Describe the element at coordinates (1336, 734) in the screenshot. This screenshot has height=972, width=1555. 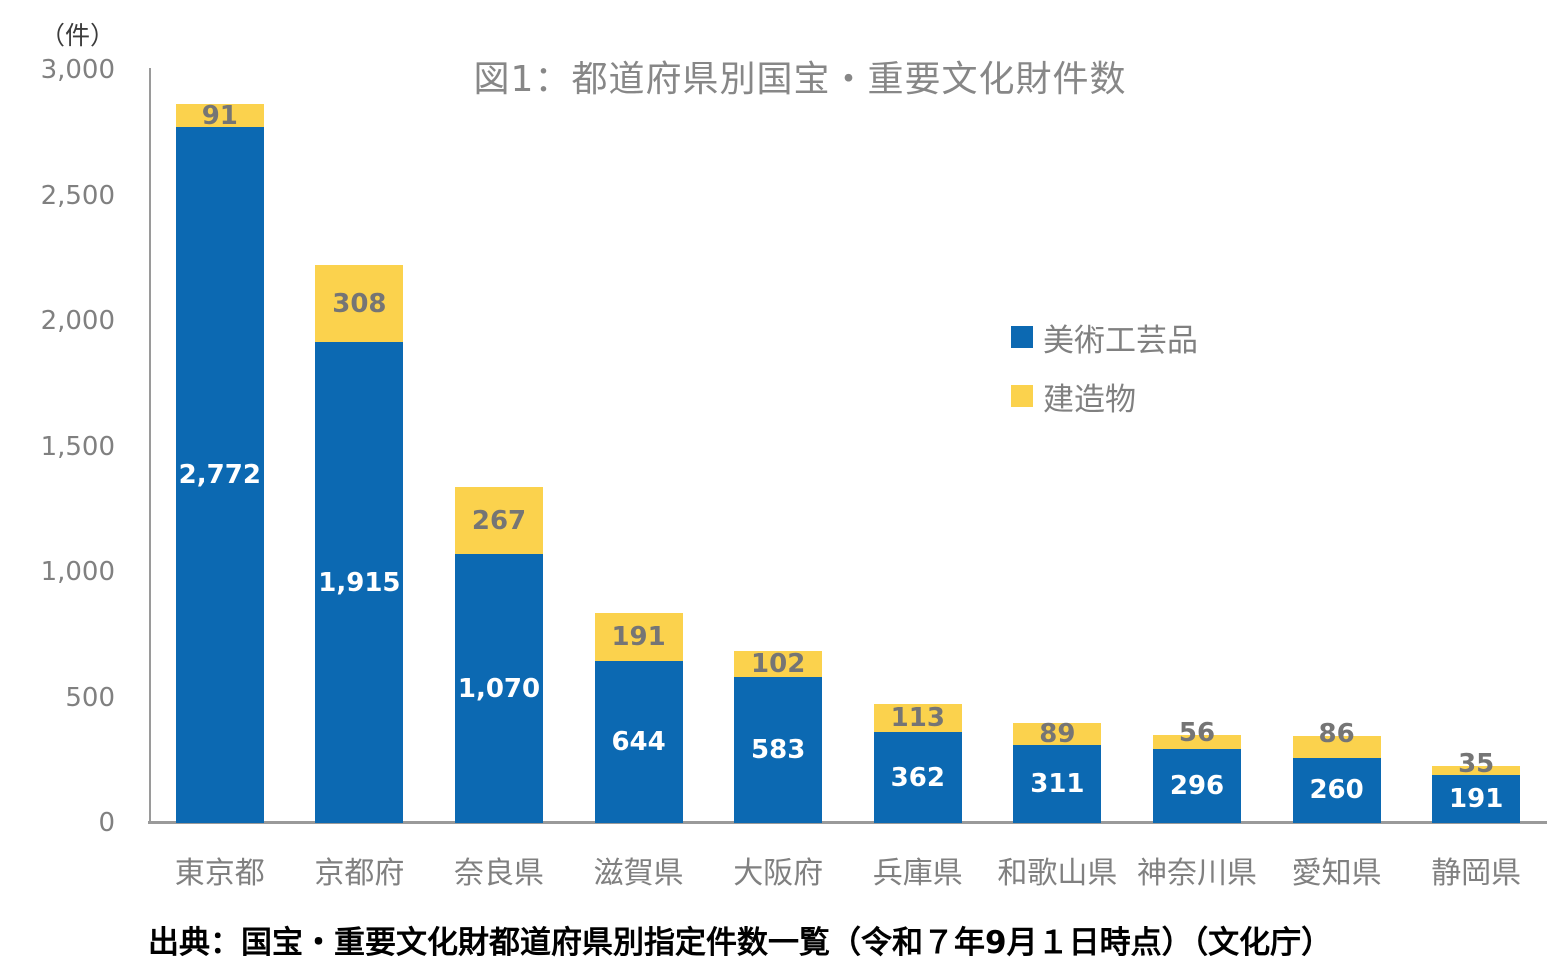
I see `data-label-buildings: 86` at that location.